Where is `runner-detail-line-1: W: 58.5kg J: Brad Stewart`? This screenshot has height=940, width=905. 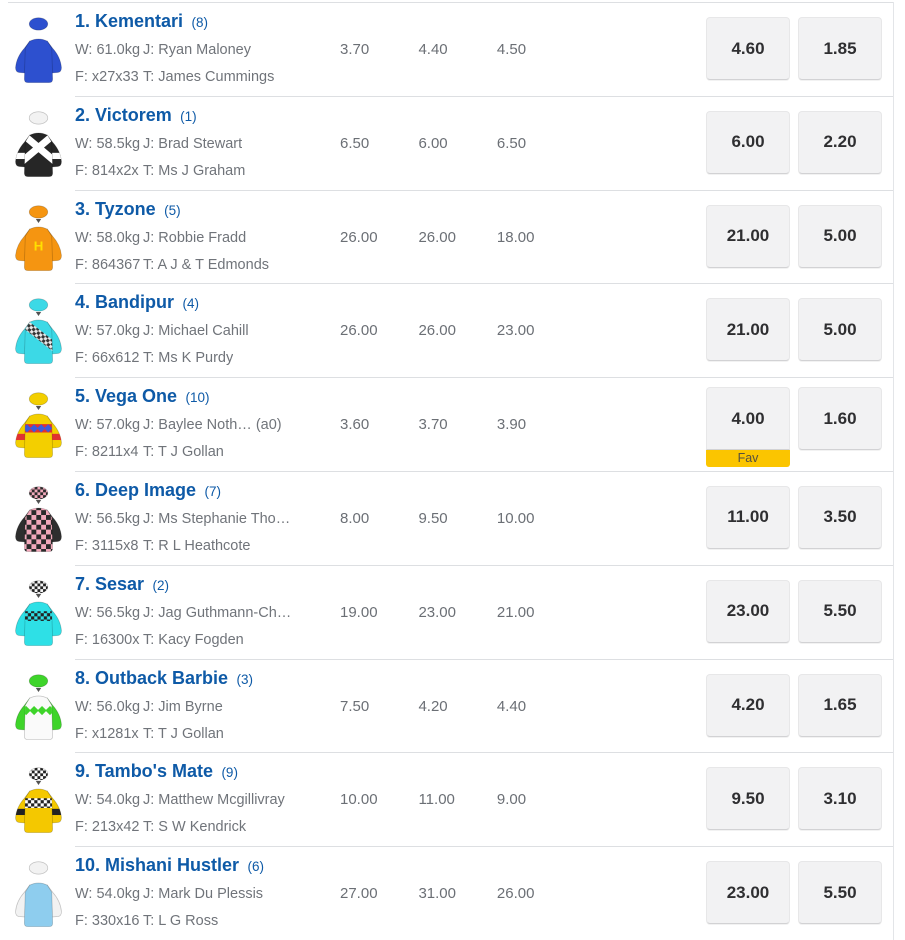
runner-detail-line-1: W: 58.5kg J: Brad Stewart is located at coordinates (160, 144).